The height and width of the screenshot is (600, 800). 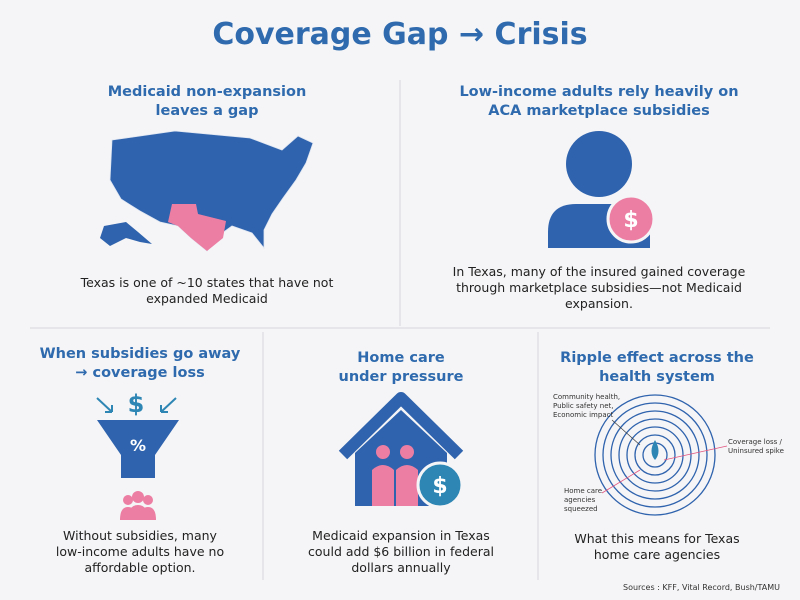 What do you see at coordinates (661, 455) in the screenshot?
I see `ripple-icon` at bounding box center [661, 455].